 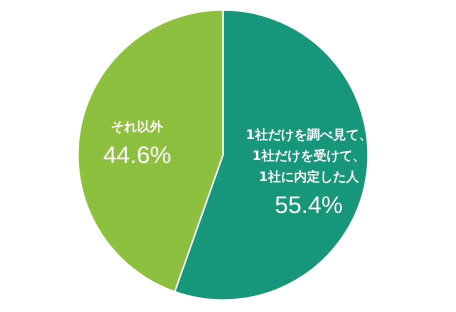 I want to click on slice-label: 1社だけを調べ見て、 1社だけを受けて、 1社に内定した人, so click(x=309, y=156).